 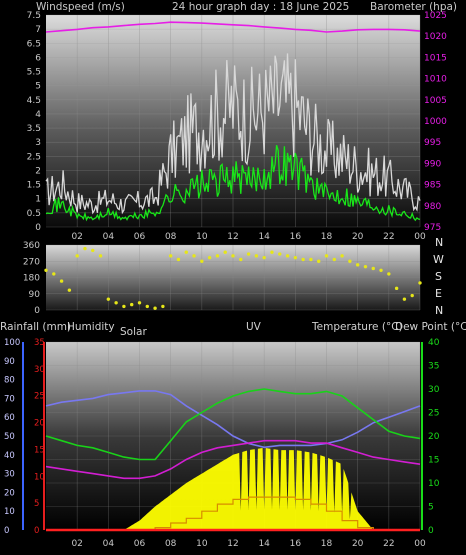 What do you see at coordinates (34, 129) in the screenshot?
I see `windspeed-tick-label: 3.5` at bounding box center [34, 129].